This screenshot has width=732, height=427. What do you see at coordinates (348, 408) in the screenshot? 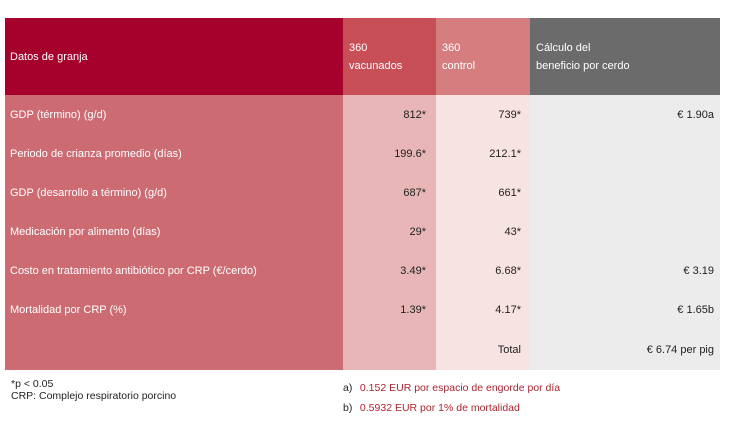
I see `footnote-b-label: b)` at bounding box center [348, 408].